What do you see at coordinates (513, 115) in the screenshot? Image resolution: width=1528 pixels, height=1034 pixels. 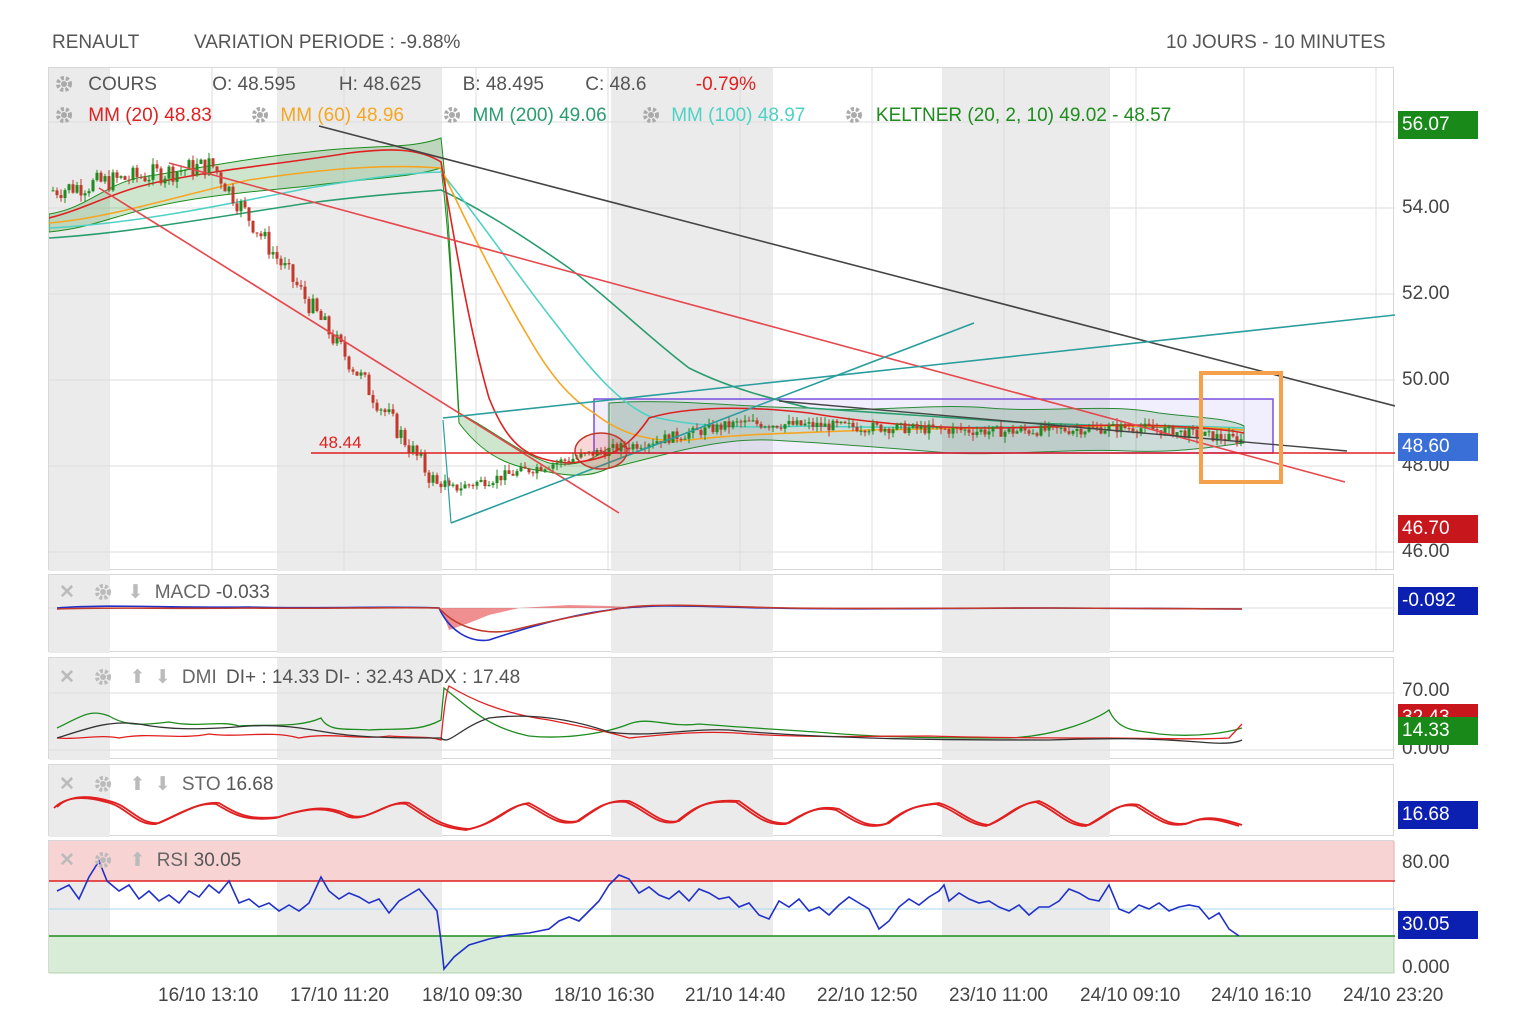 I see `mm200-label: MM (200)` at bounding box center [513, 115].